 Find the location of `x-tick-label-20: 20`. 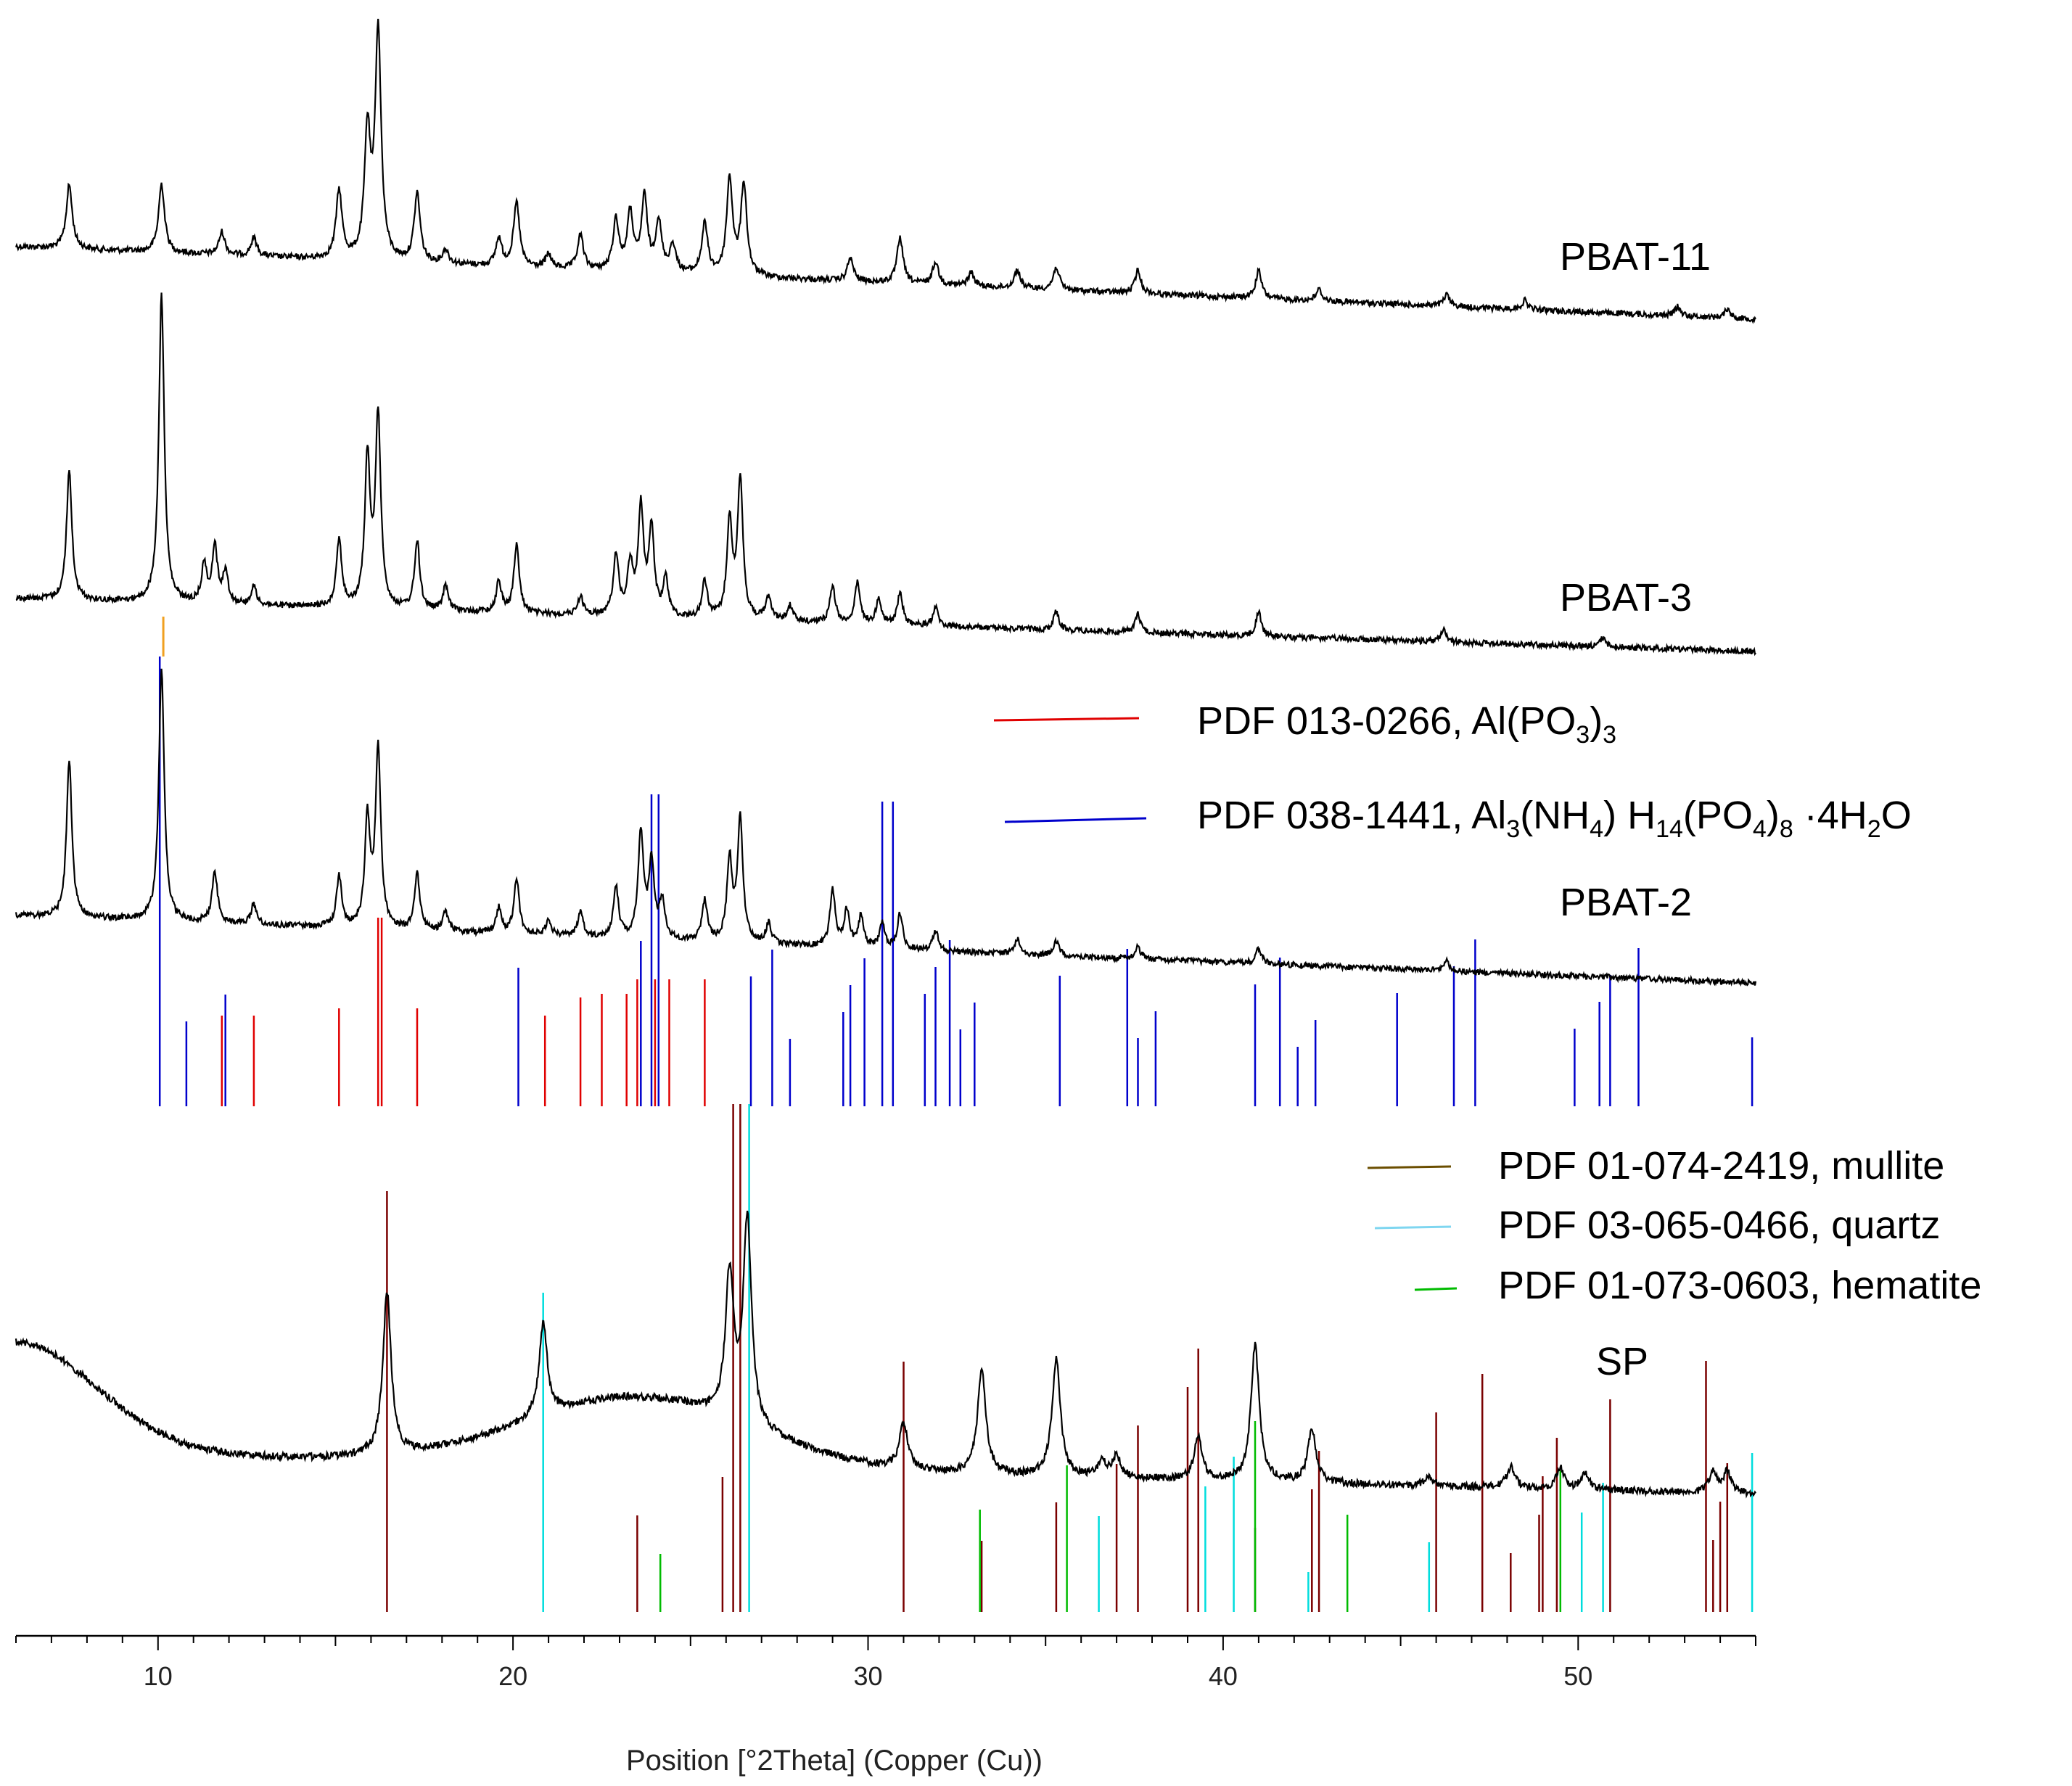

x-tick-label-20: 20 is located at coordinates (512, 1676).